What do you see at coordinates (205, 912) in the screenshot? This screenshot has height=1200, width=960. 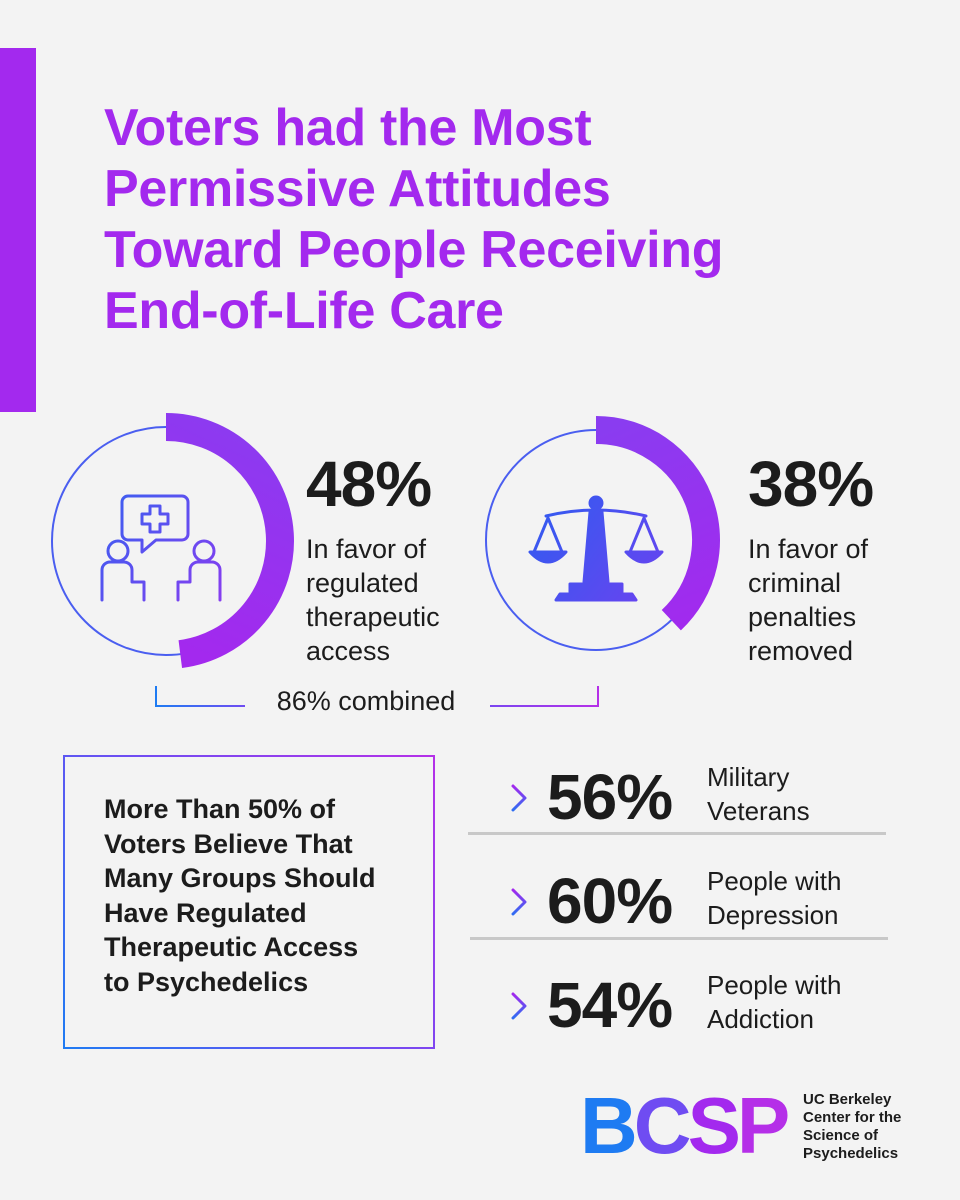 I see `callout-line: Have Regulated` at bounding box center [205, 912].